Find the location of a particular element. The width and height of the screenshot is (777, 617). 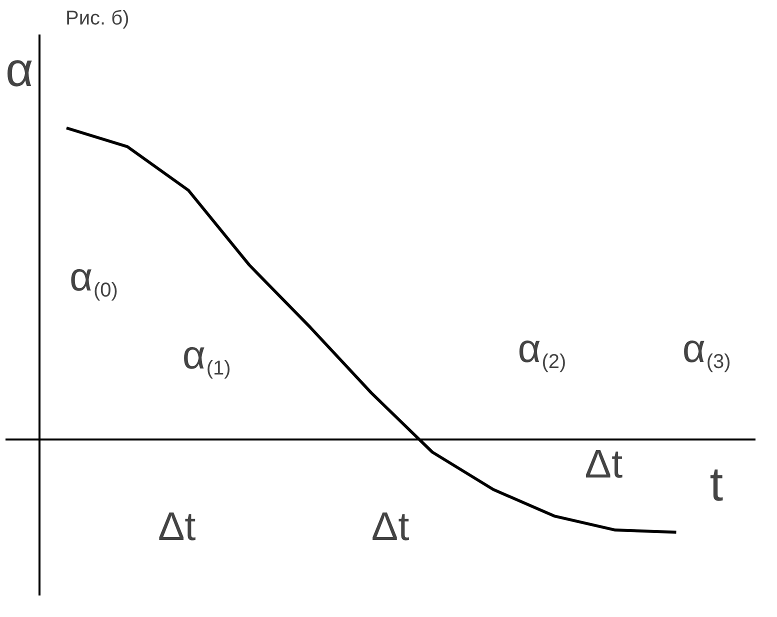

chart-title: Рис. б) is located at coordinates (98, 19).